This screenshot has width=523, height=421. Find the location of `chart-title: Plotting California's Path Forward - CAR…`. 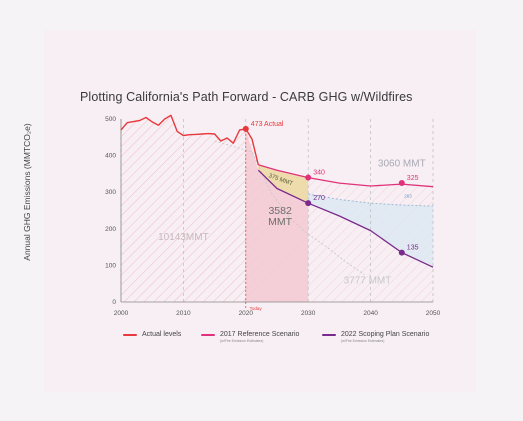

chart-title: Plotting California's Path Forward - CAR… is located at coordinates (246, 97).